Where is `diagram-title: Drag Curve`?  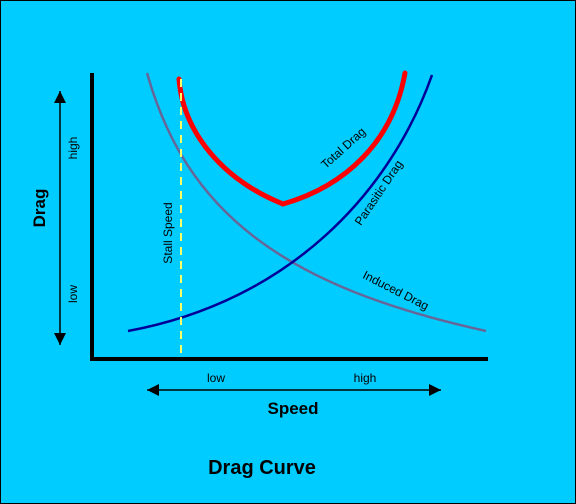
diagram-title: Drag Curve is located at coordinates (262, 468).